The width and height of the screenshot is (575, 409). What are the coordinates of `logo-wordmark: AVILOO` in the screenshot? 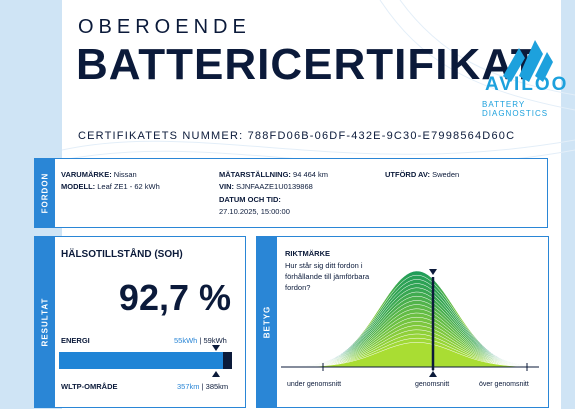 It's located at (527, 84).